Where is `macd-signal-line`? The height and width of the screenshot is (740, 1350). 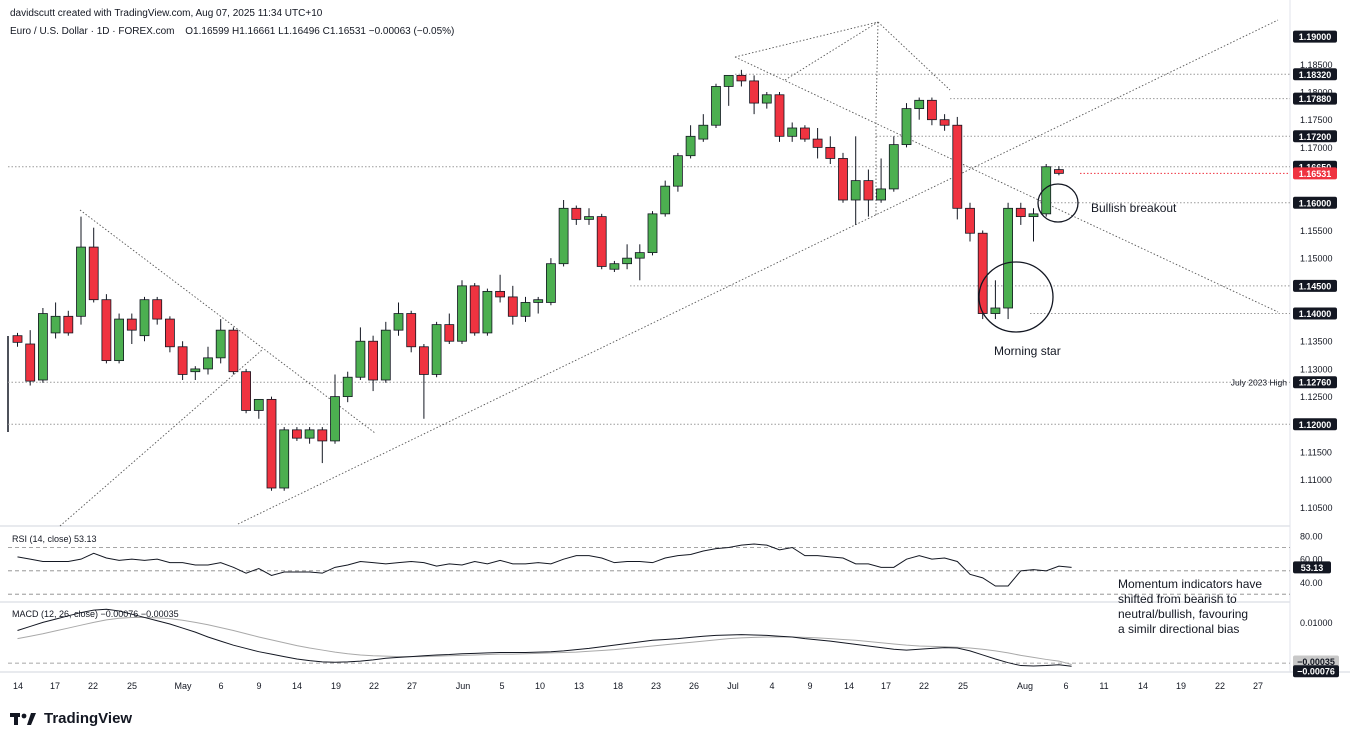
macd-signal-line is located at coordinates (544, 641).